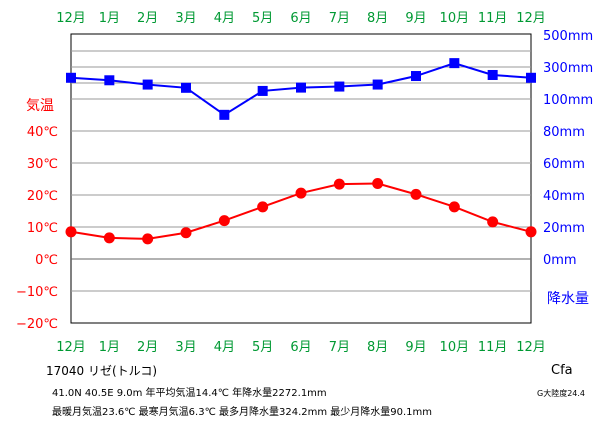  What do you see at coordinates (262, 18) in the screenshot?
I see `month-label-top: 5月` at bounding box center [262, 18].